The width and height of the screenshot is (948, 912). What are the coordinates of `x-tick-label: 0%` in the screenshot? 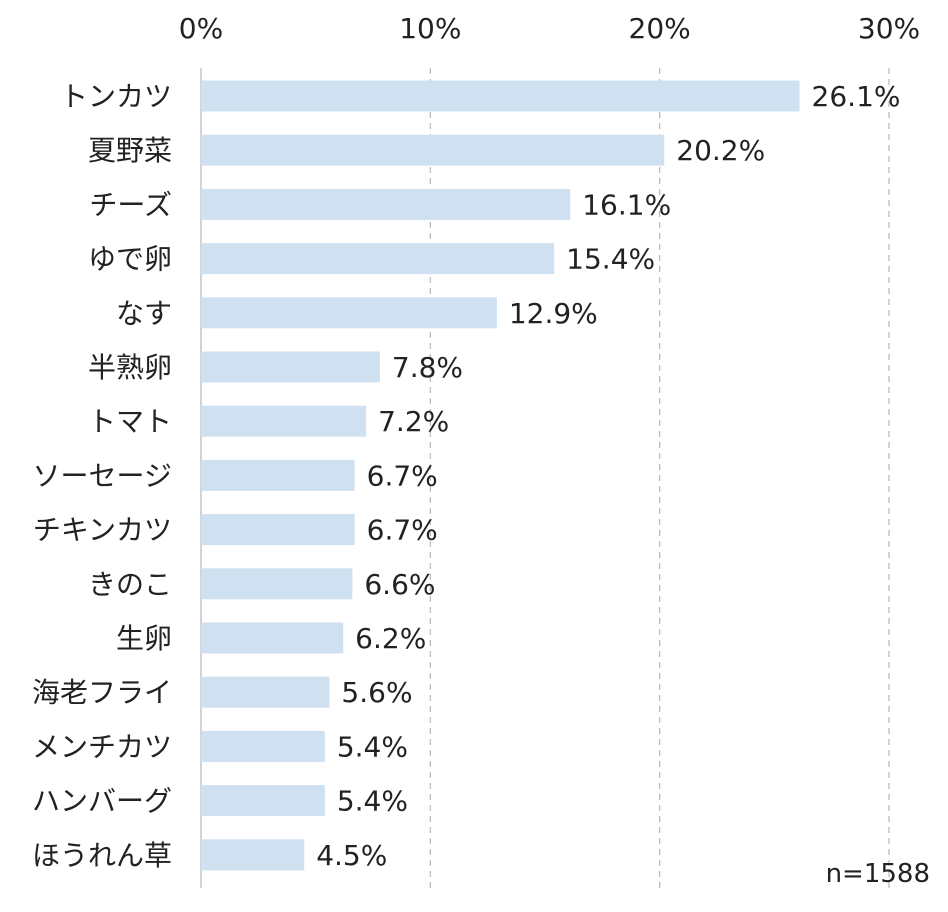 It's located at (201, 28).